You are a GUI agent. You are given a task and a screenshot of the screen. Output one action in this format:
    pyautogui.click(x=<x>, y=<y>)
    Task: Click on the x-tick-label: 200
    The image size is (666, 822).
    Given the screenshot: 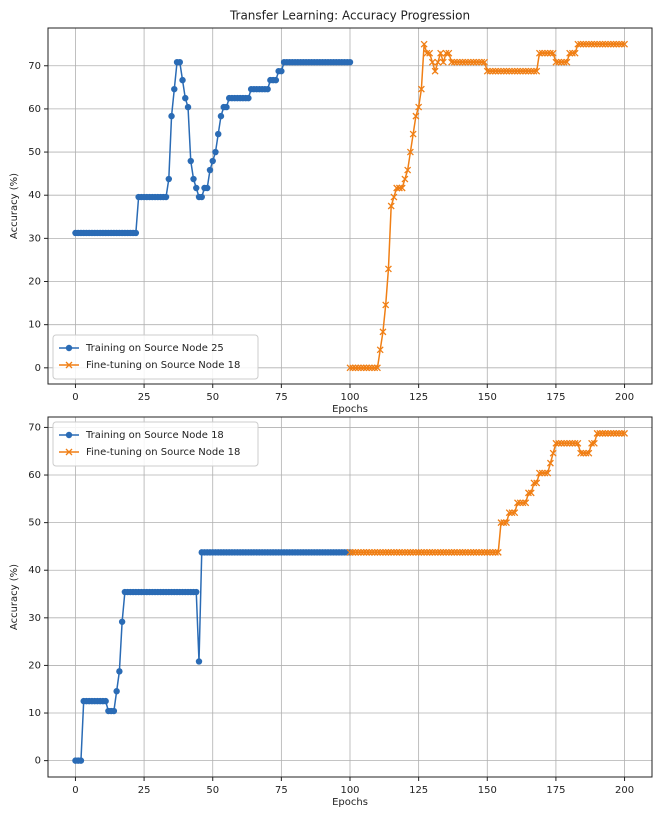 What is the action you would take?
    pyautogui.click(x=624, y=790)
    